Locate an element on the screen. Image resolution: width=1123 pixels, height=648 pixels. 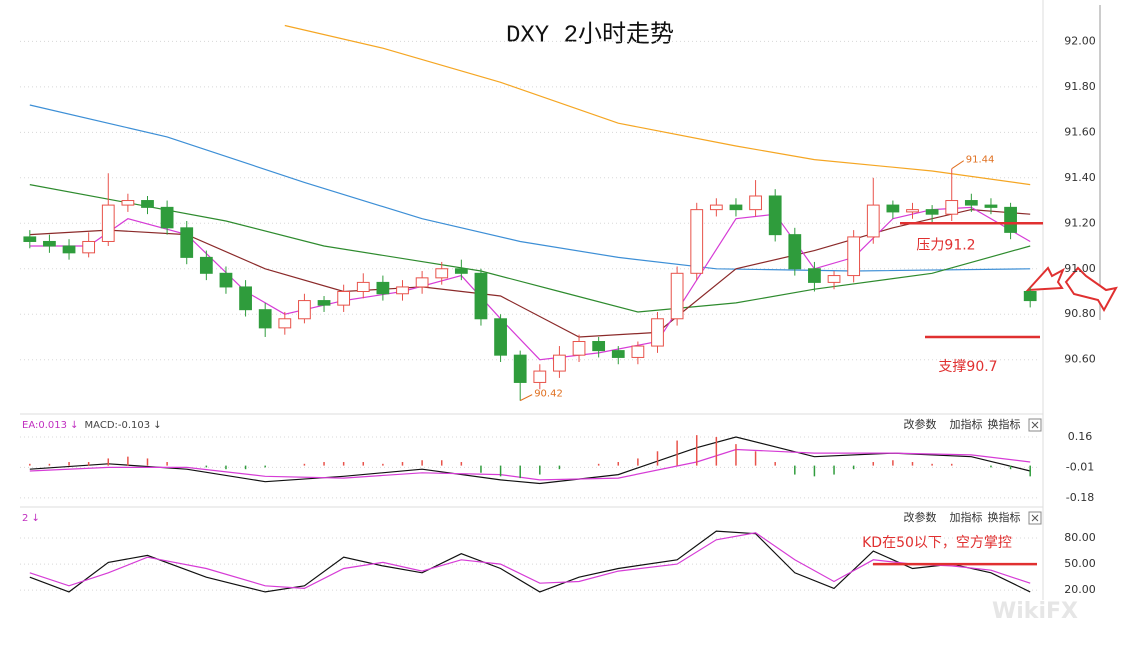
indicator-header: MACD:-0.103 ↓ is located at coordinates (123, 425).